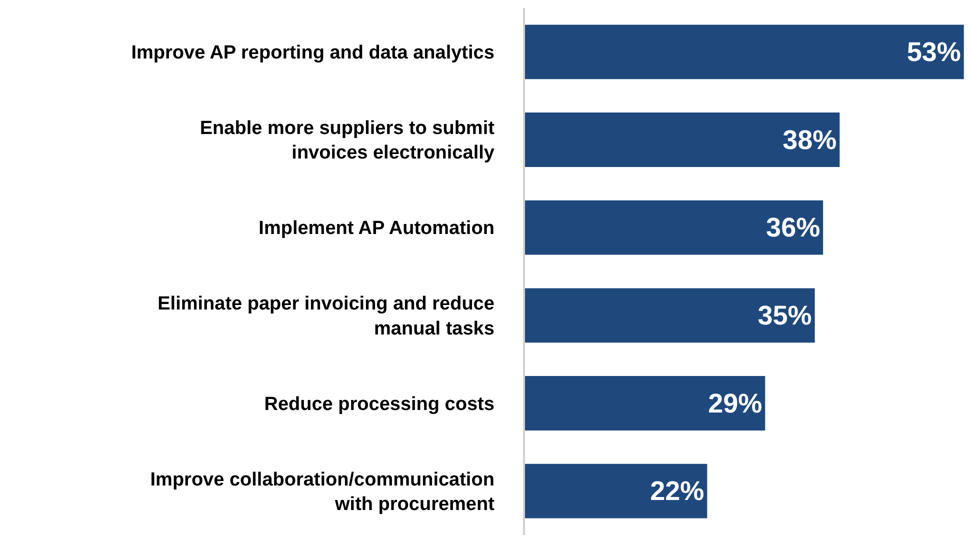 The width and height of the screenshot is (970, 543). I want to click on data-label: 22%, so click(677, 491).